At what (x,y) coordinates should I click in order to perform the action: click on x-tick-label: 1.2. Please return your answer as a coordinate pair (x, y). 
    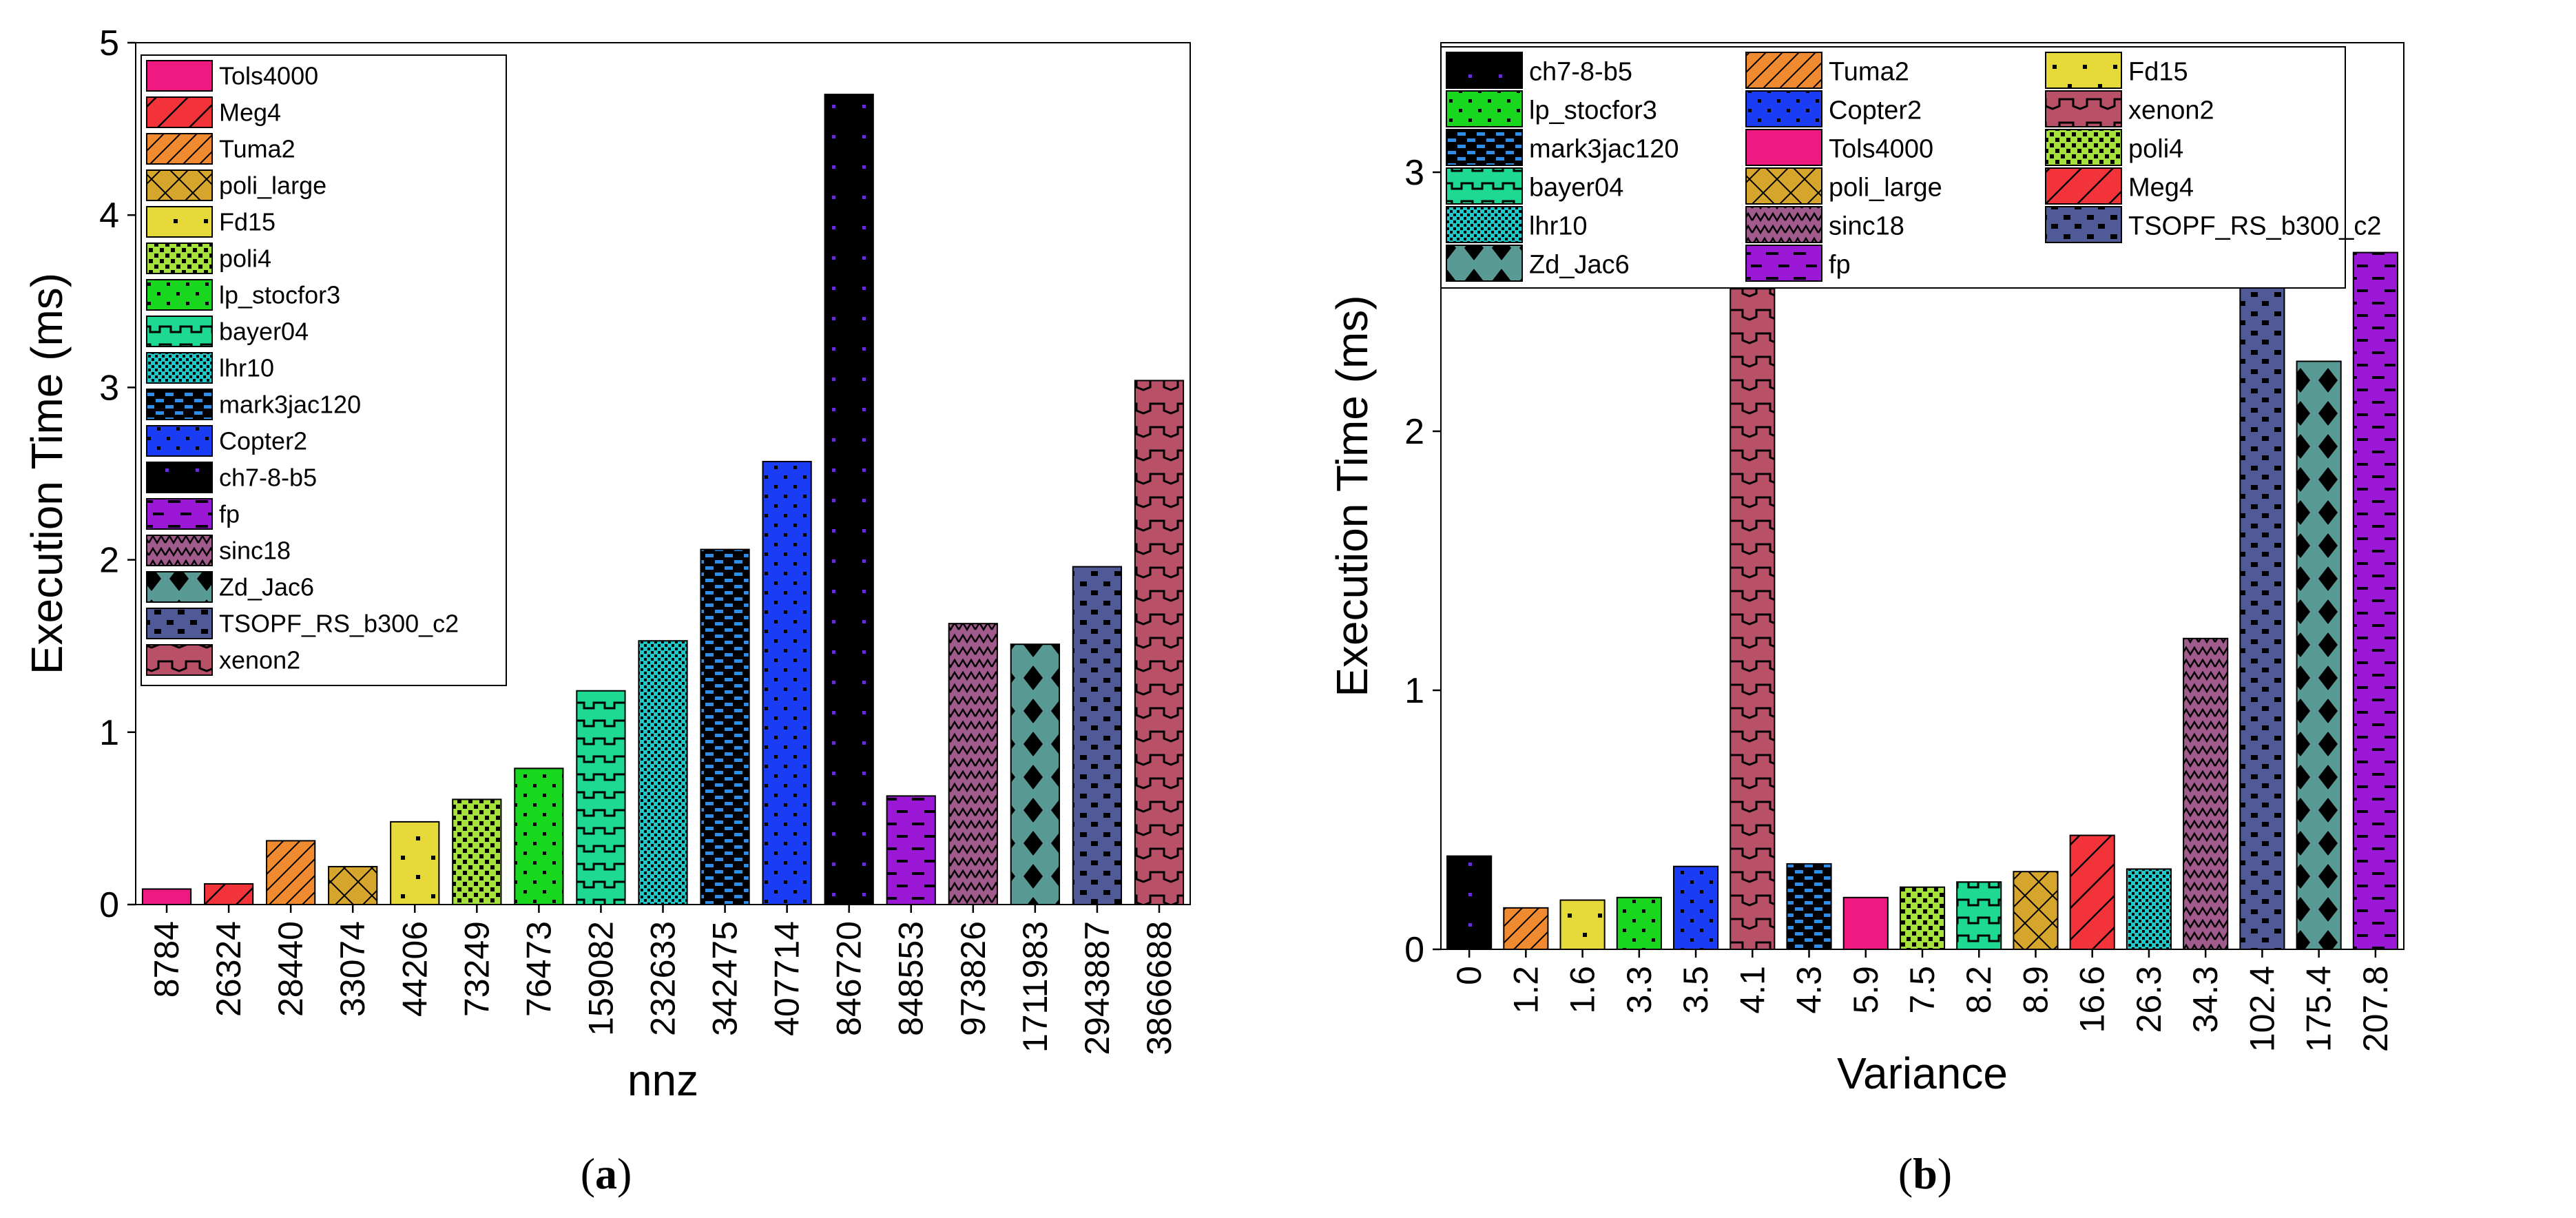
    Looking at the image, I should click on (1526, 990).